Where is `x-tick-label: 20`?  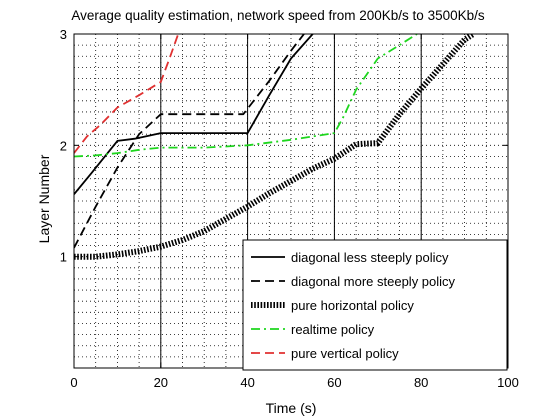 x-tick-label: 20 is located at coordinates (161, 382).